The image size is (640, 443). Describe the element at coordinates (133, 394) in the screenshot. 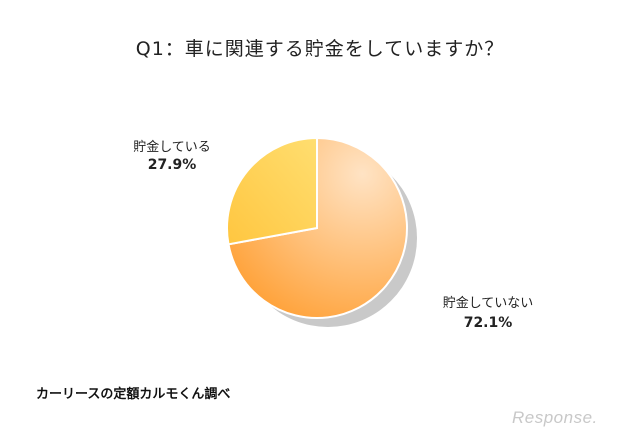

I see `source-note: カーリースの定額カルモくん調べ` at that location.